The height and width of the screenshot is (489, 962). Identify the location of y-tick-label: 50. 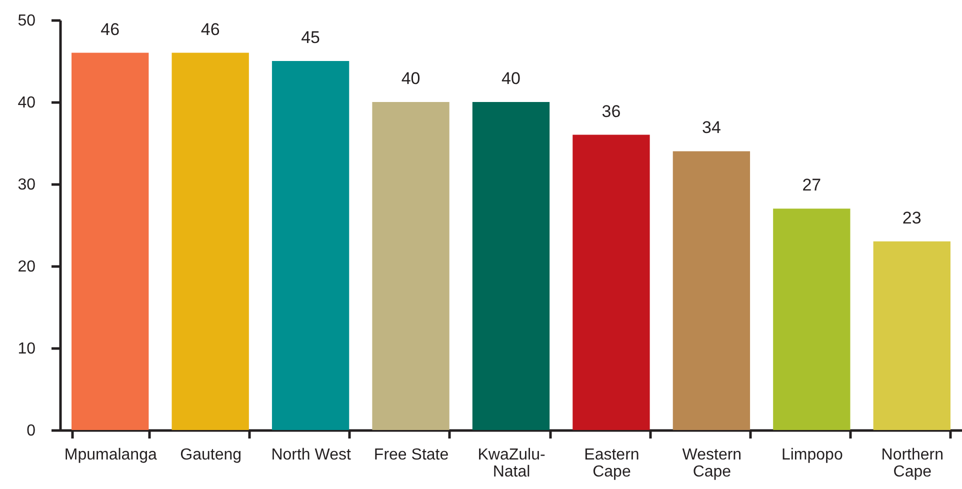
(27, 21).